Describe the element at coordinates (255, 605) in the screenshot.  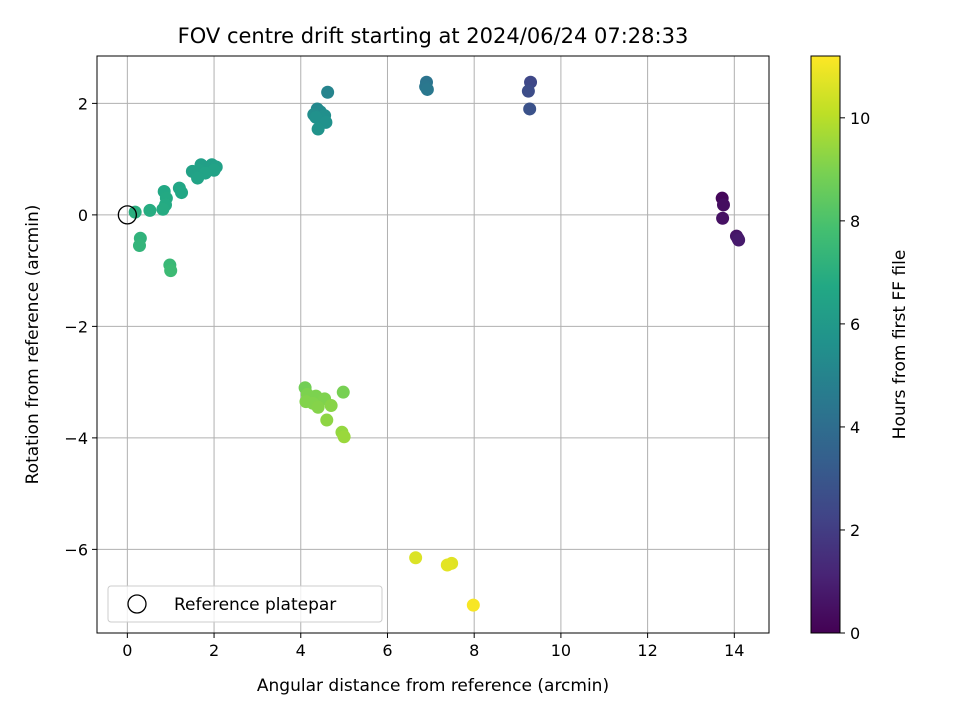
I see `legend-entry-reference: Reference platepar` at that location.